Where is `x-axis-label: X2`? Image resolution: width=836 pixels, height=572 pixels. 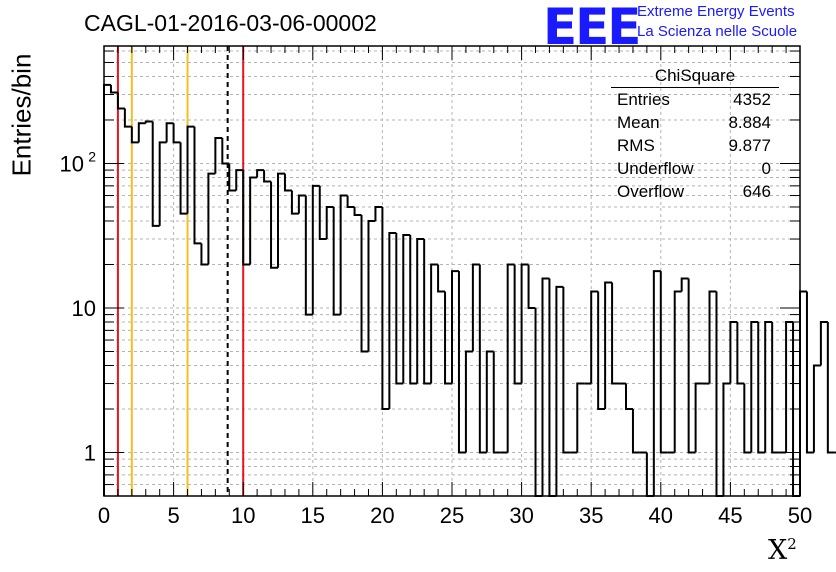
x-axis-label: X2 is located at coordinates (782, 550).